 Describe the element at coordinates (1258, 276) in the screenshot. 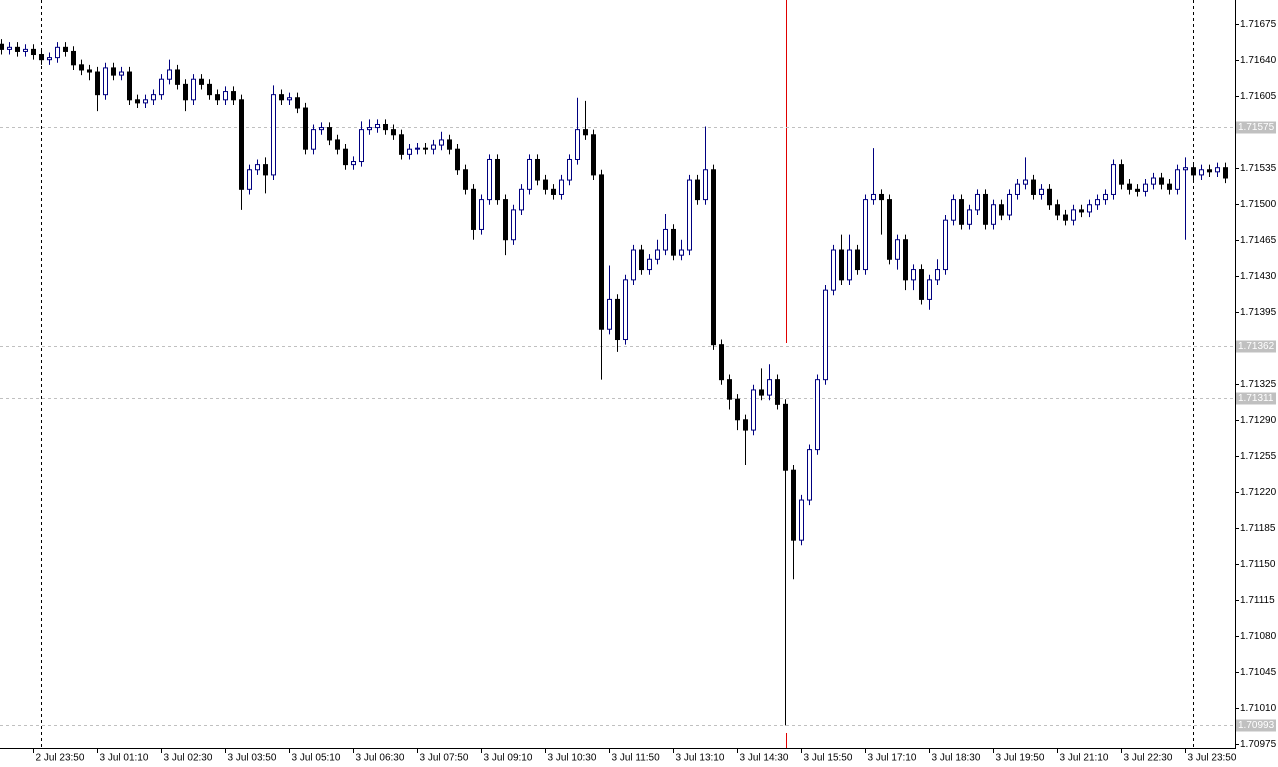

I see `y-tick-label: 1.71430` at that location.